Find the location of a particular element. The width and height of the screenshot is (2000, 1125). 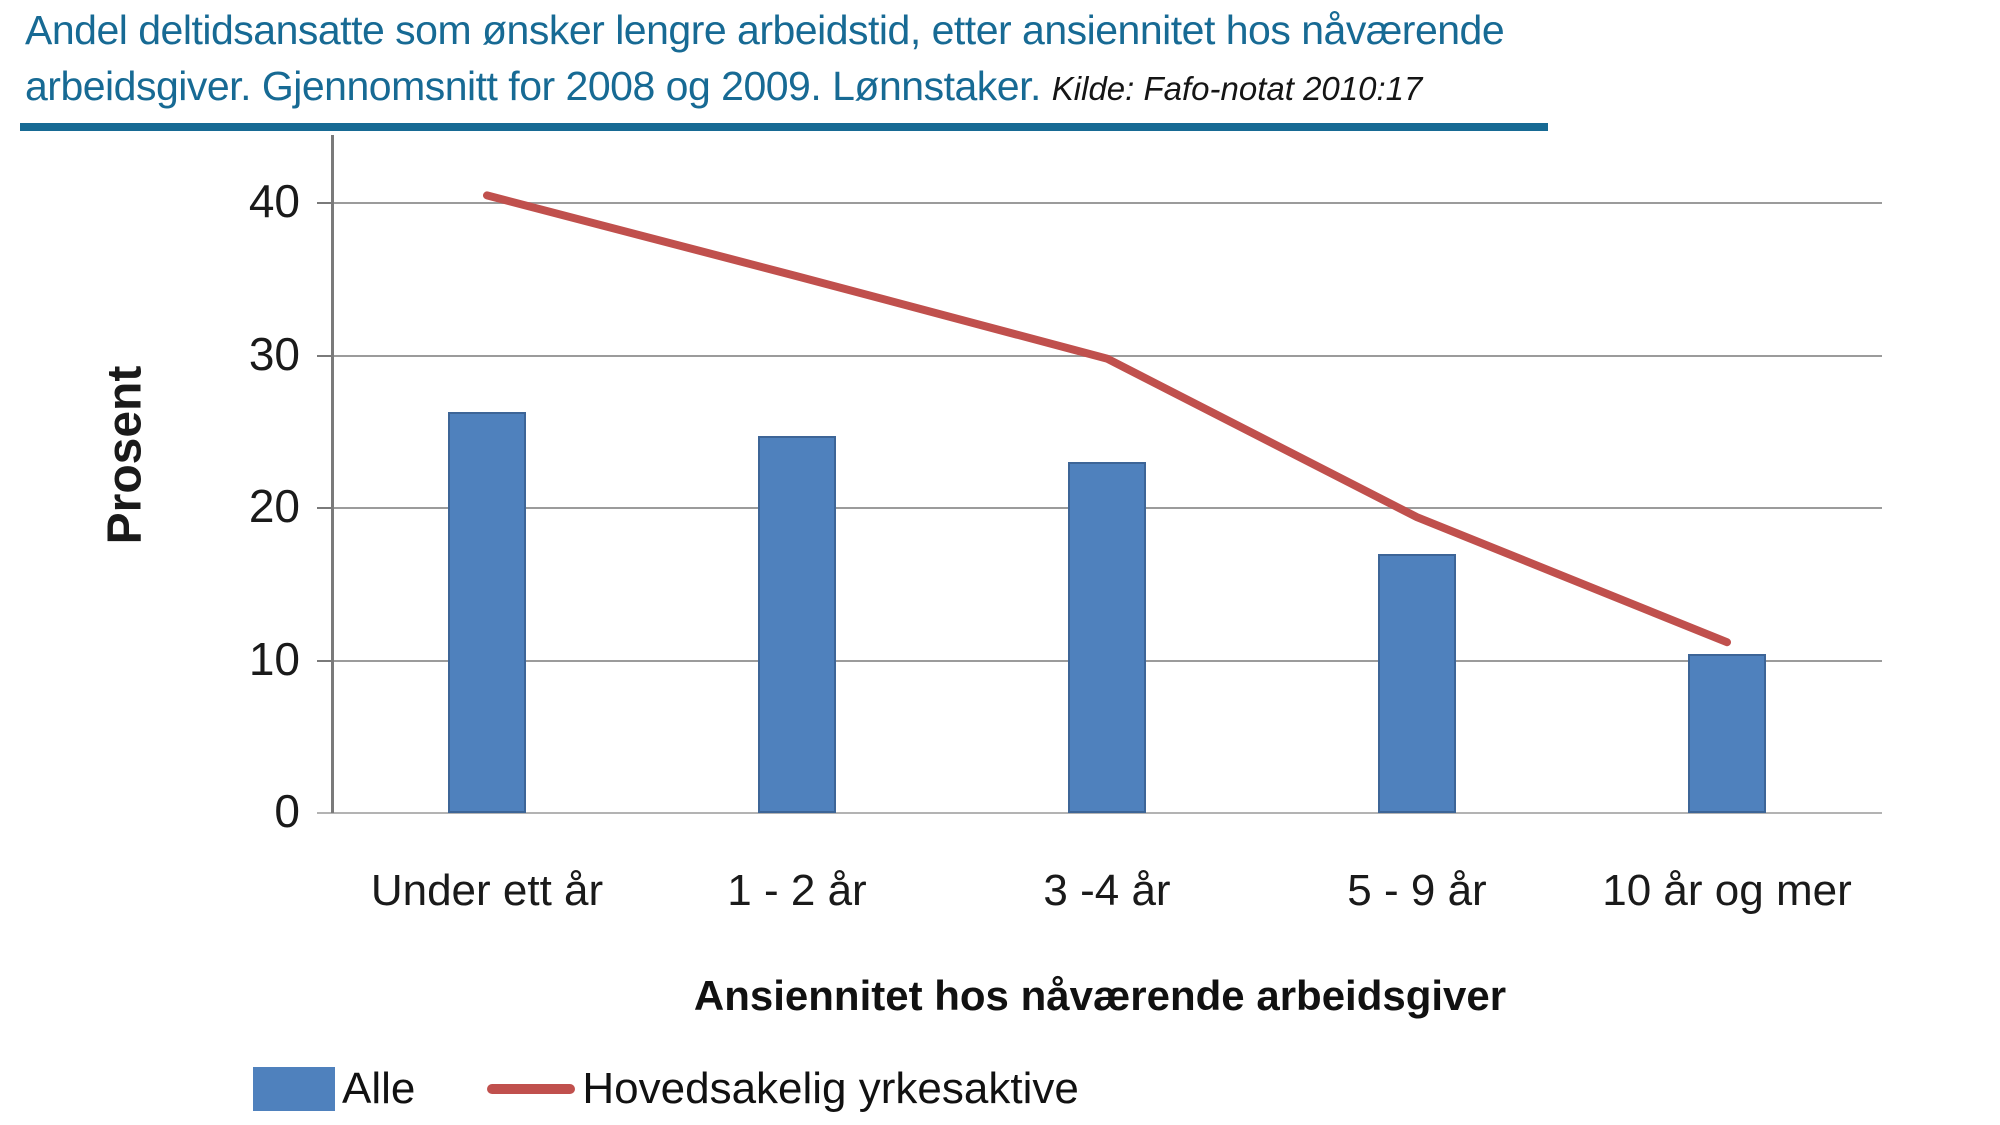

y-tick-label-20: 20 is located at coordinates (274, 505).